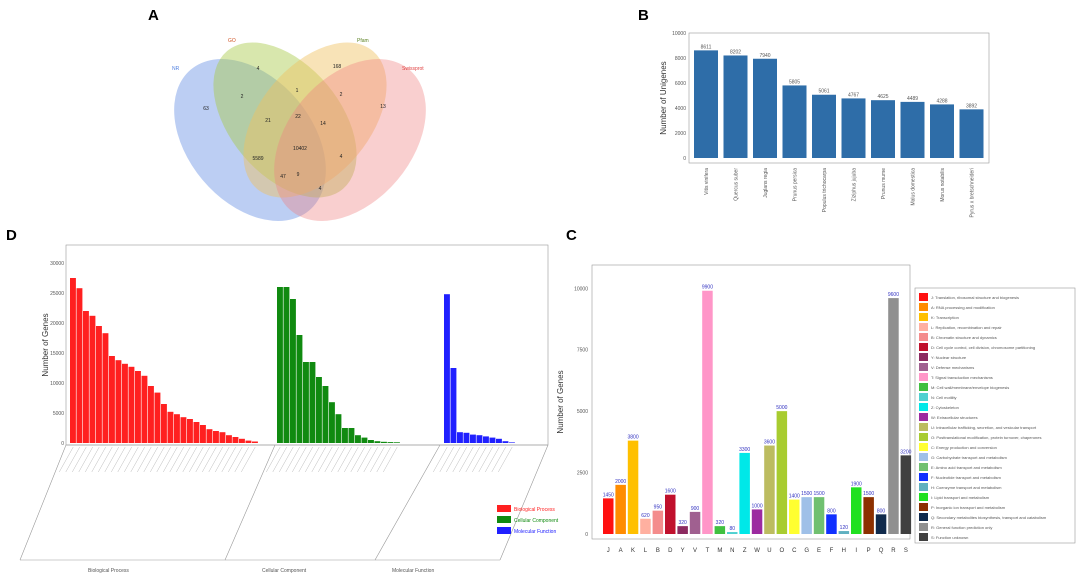  What do you see at coordinates (536, 521) in the screenshot?
I see `chart-d-legend-label: Cellular Component` at bounding box center [536, 521].